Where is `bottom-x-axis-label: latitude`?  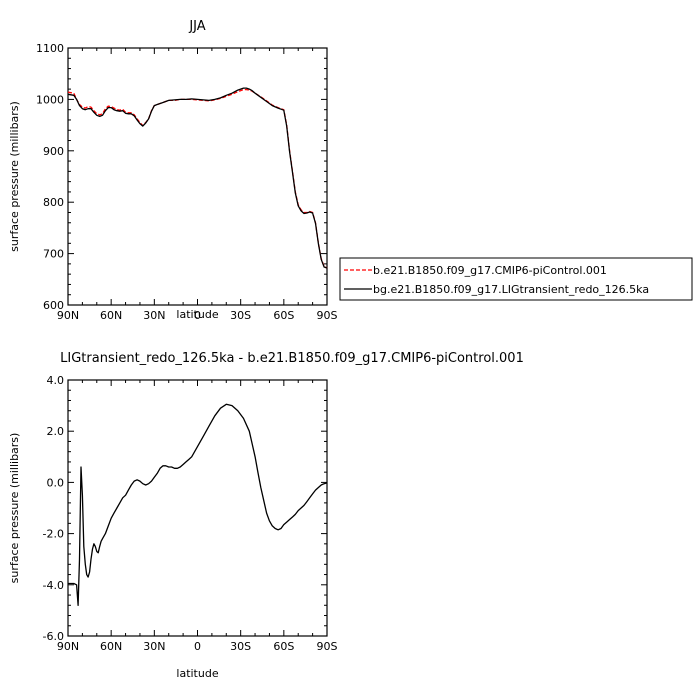
bottom-x-axis-label: latitude is located at coordinates (197, 673).